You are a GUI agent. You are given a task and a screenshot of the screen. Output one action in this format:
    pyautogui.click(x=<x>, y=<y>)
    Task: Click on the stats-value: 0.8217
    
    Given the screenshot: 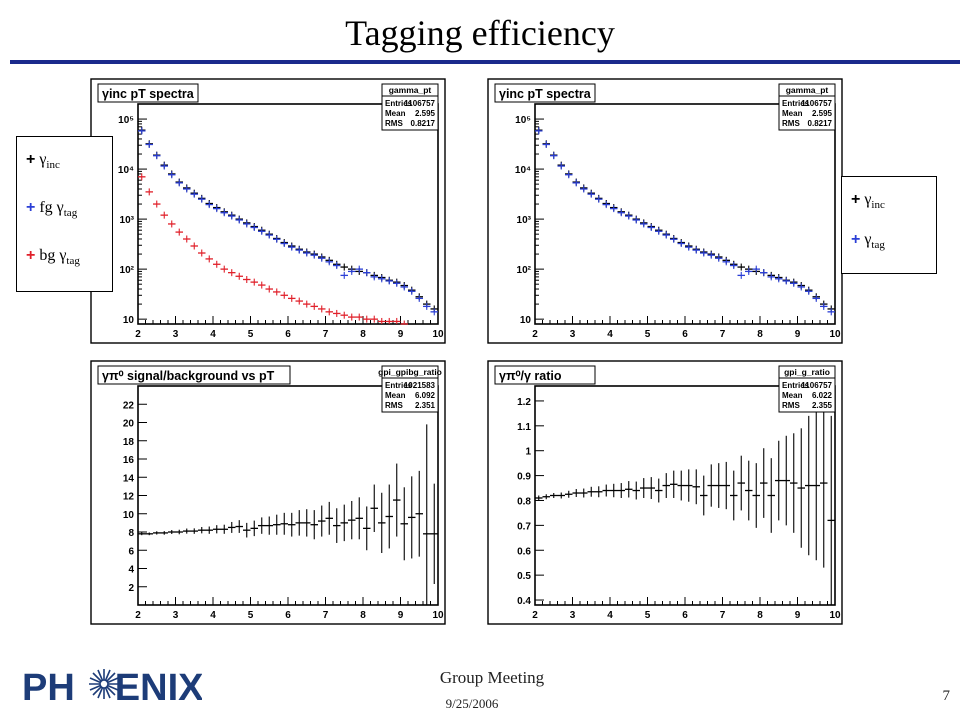 What is the action you would take?
    pyautogui.click(x=820, y=123)
    